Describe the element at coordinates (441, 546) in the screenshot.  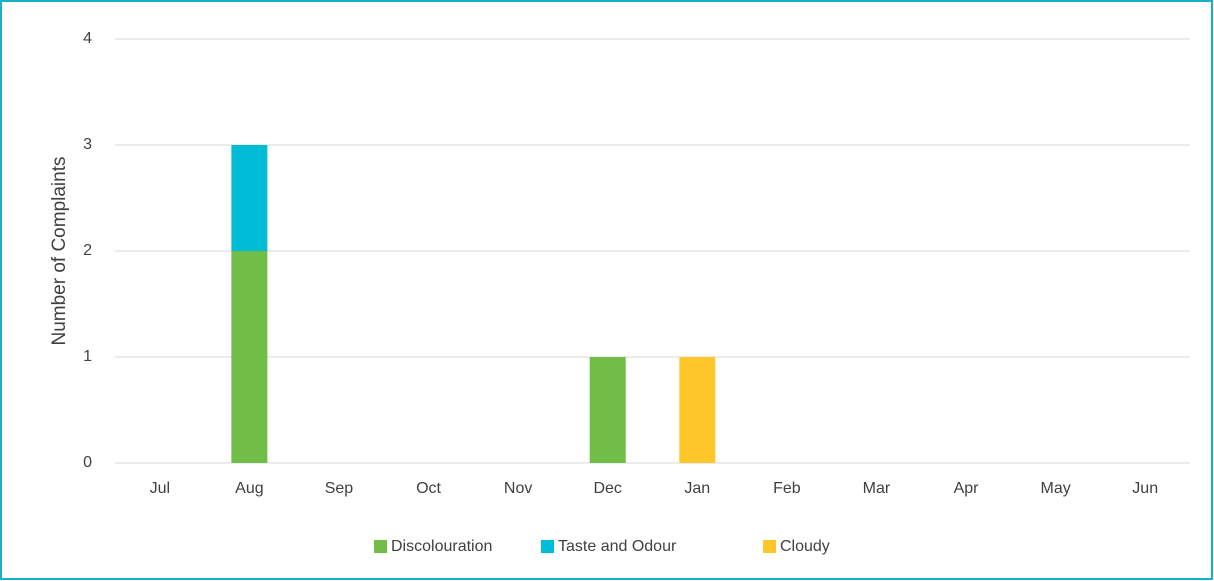
I see `legend-label: Discolouration` at that location.